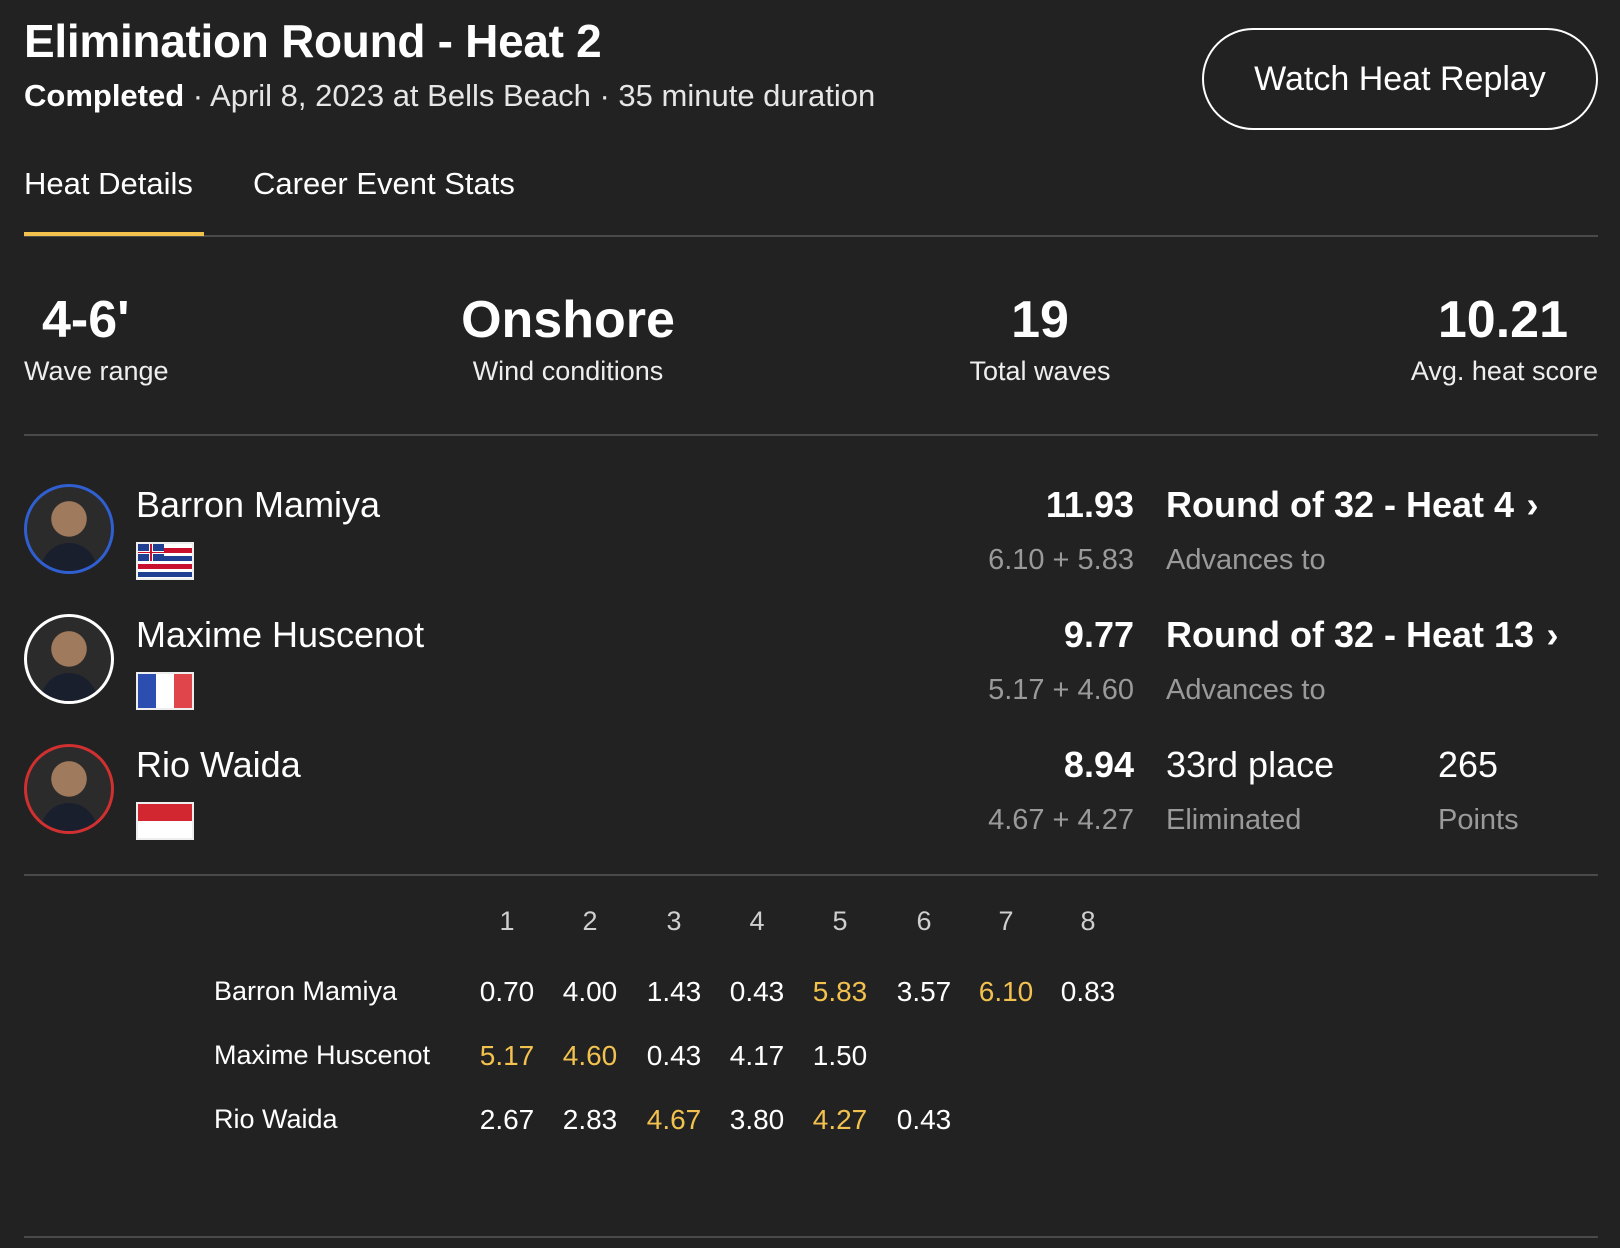  Describe the element at coordinates (590, 1119) in the screenshot. I see `wave-score-cell: 2.83` at that location.